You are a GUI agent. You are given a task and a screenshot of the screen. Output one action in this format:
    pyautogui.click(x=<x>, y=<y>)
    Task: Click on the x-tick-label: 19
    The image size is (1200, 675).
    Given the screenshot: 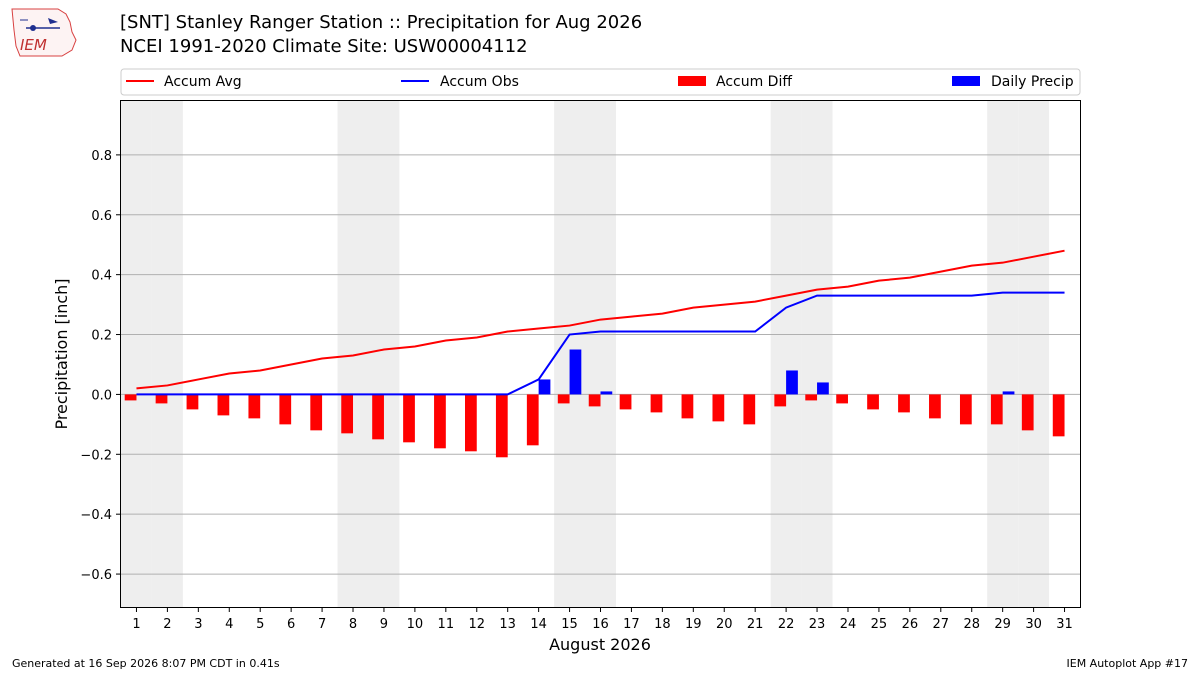 What is the action you would take?
    pyautogui.click(x=693, y=624)
    